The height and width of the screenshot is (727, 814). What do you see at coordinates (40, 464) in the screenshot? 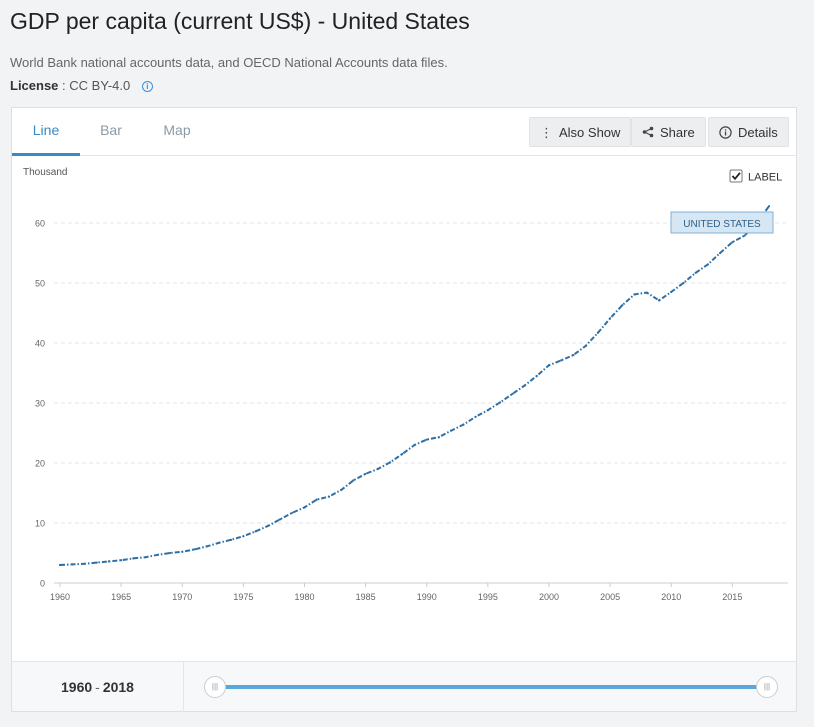
I see `y-tick-label: 20` at bounding box center [40, 464].